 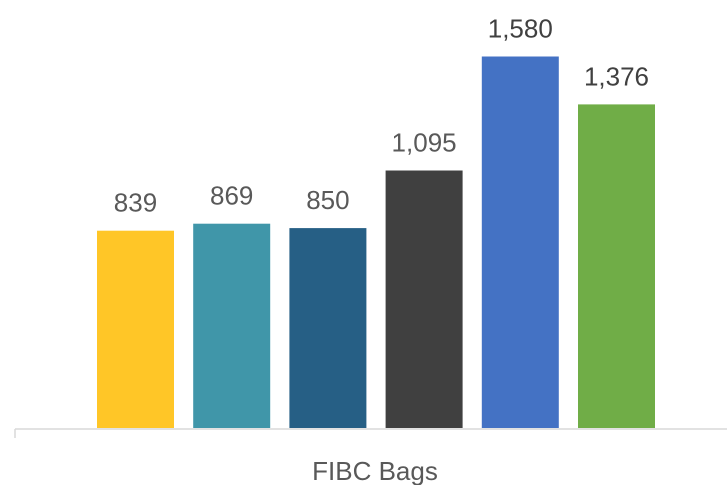 What do you see at coordinates (231, 196) in the screenshot?
I see `data-label-2: 869` at bounding box center [231, 196].